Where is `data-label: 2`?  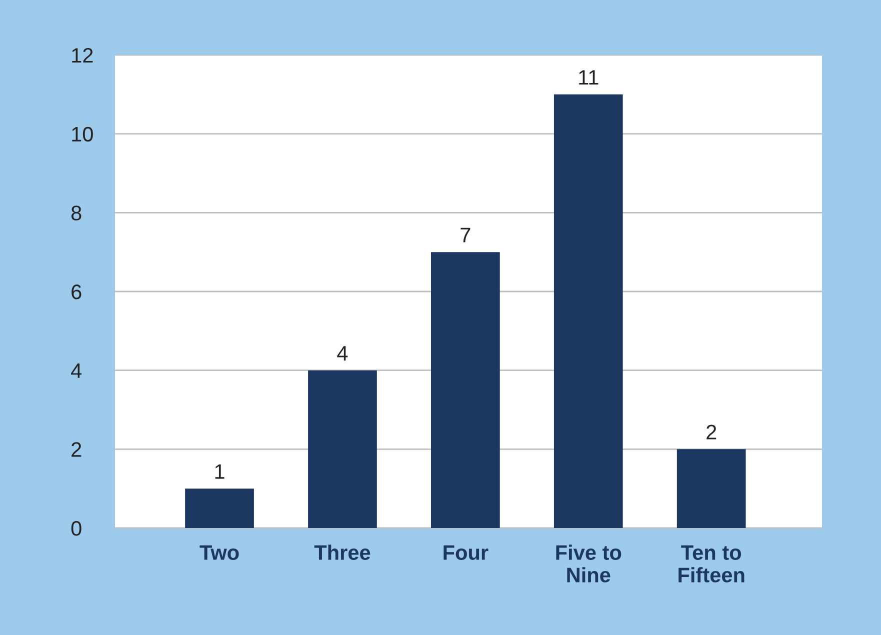 data-label: 2 is located at coordinates (711, 432).